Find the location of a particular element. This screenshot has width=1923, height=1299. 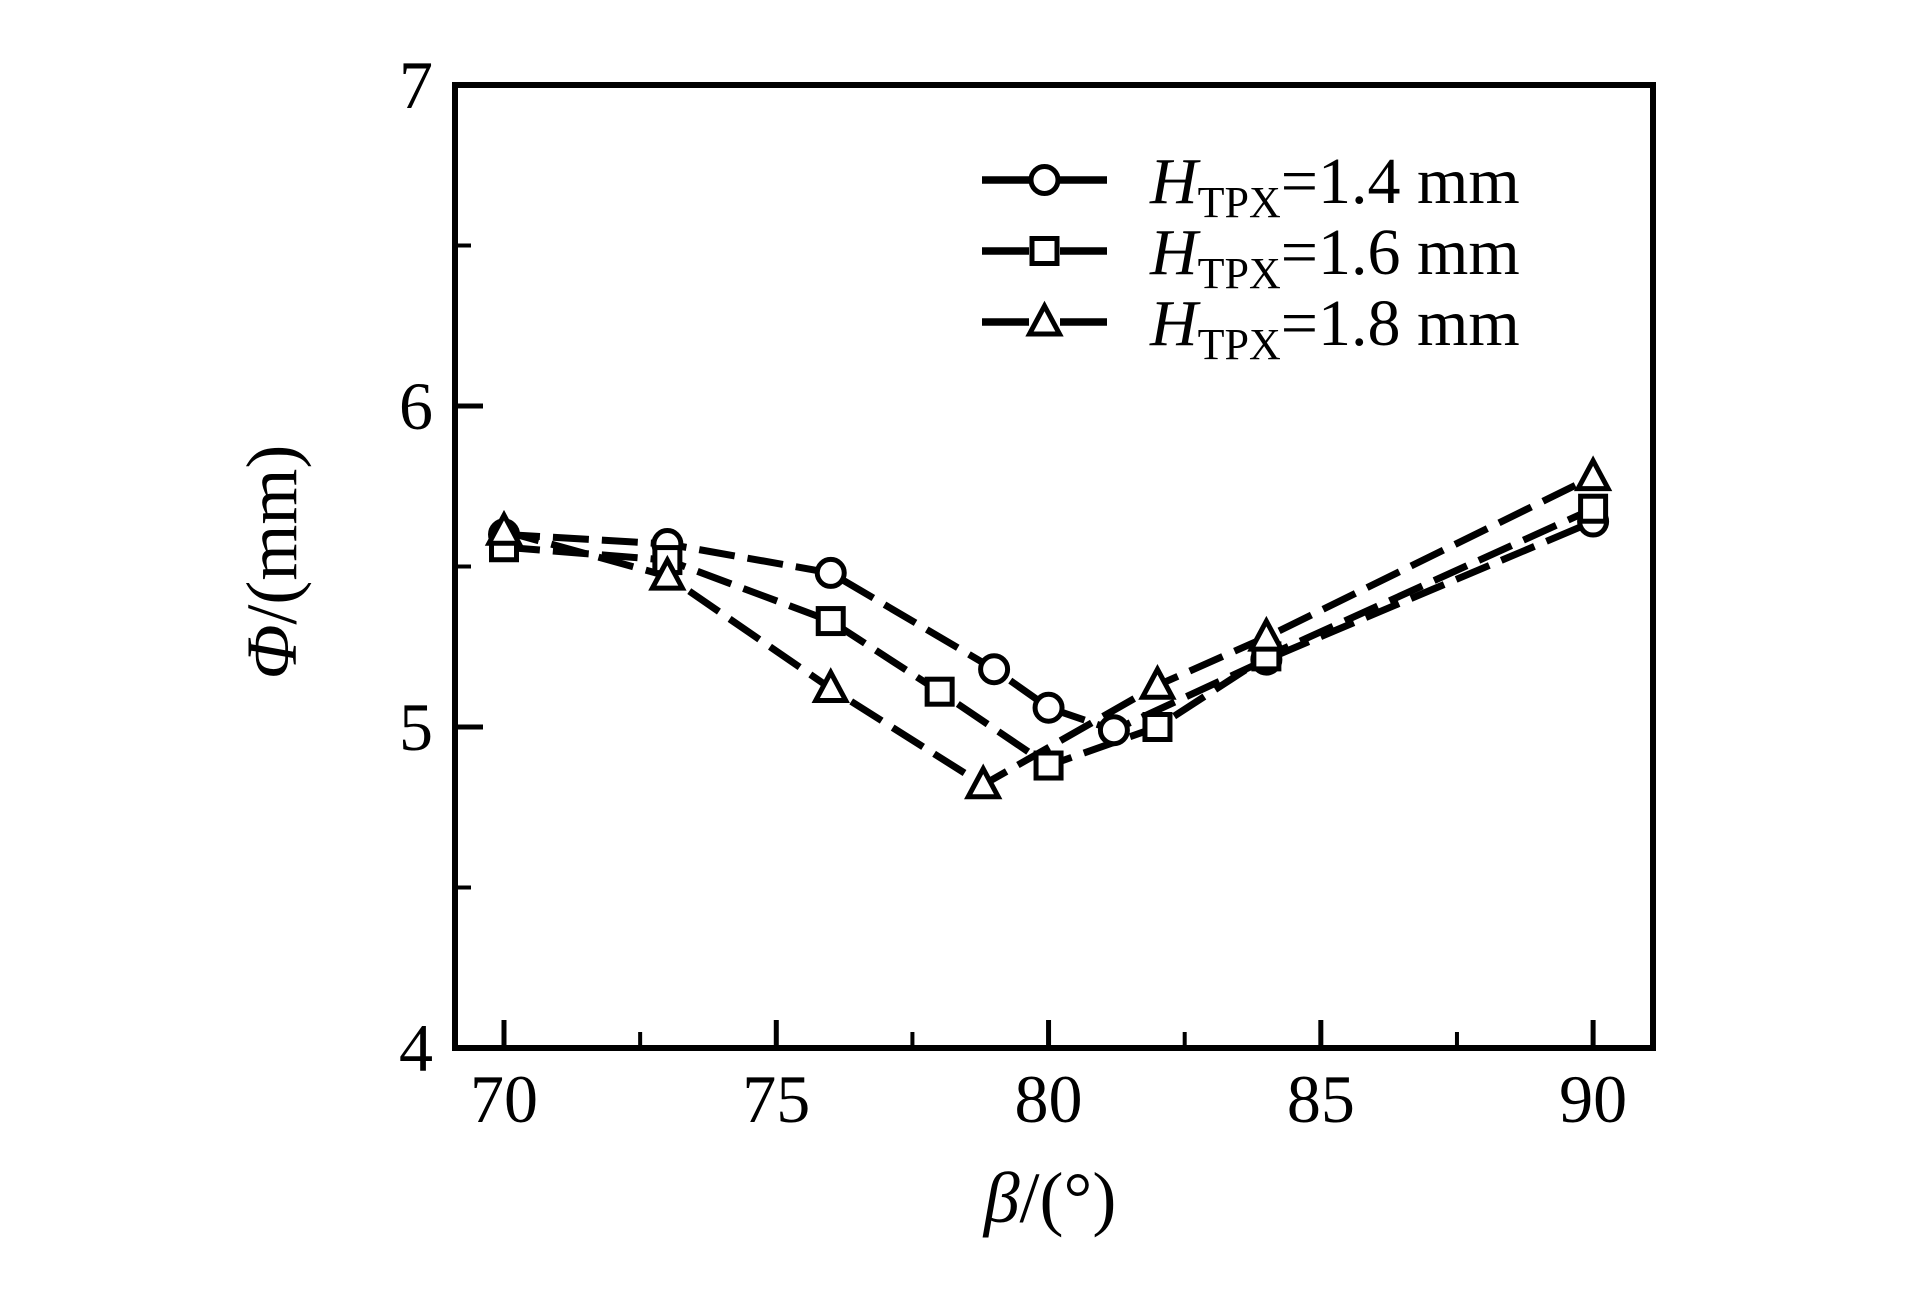

x-tick-label: 80 is located at coordinates (1049, 1099).